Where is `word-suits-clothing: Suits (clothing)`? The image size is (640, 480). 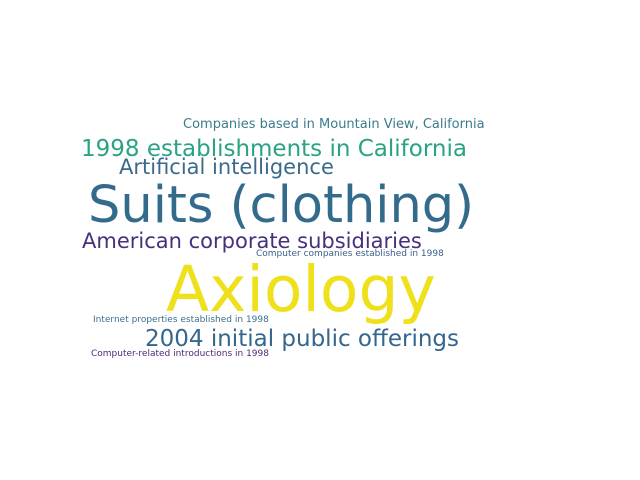 word-suits-clothing: Suits (clothing) is located at coordinates (281, 205).